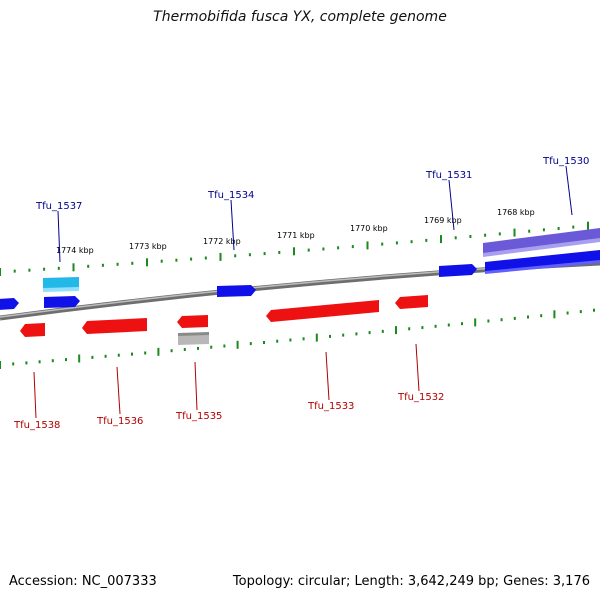 The width and height of the screenshot is (600, 600). I want to click on gene-label: Tfu_1536, so click(119, 421).